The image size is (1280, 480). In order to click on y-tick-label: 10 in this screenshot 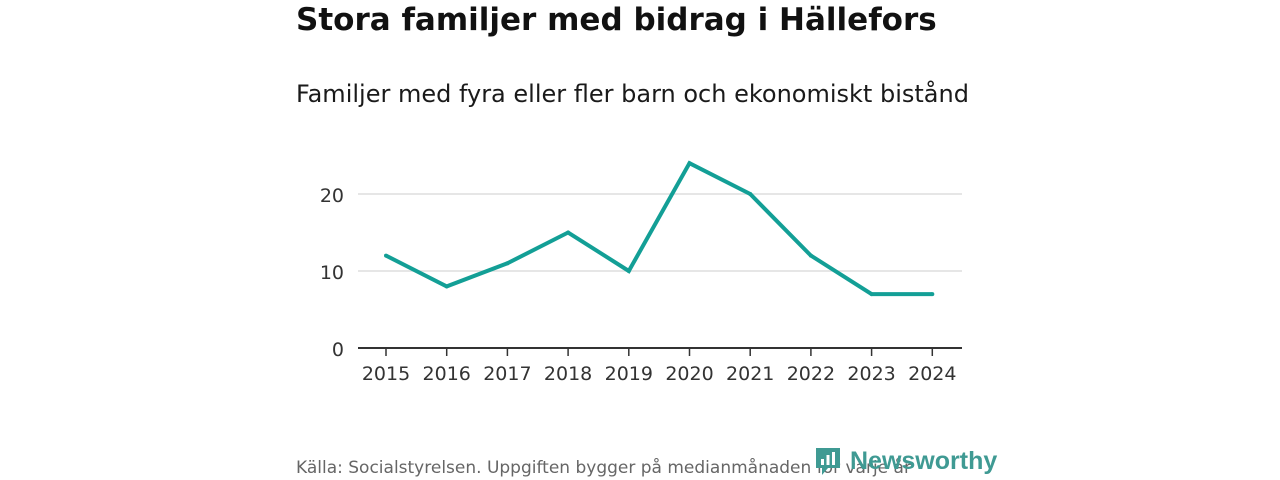, I will do `click(332, 273)`.